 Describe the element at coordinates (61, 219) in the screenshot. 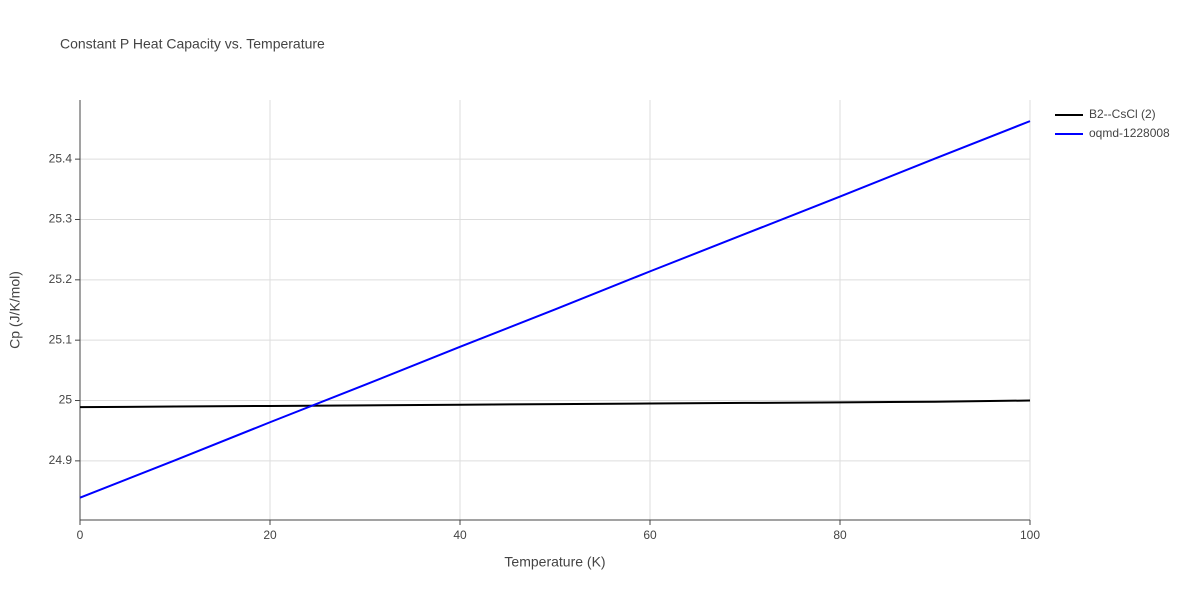

I see `y-tick-label: 25.3` at that location.